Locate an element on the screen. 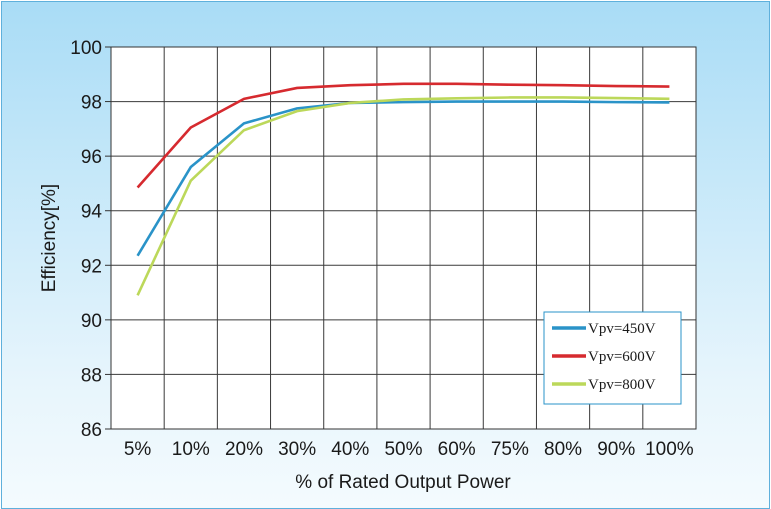  x-tick-label: 30% is located at coordinates (297, 449).